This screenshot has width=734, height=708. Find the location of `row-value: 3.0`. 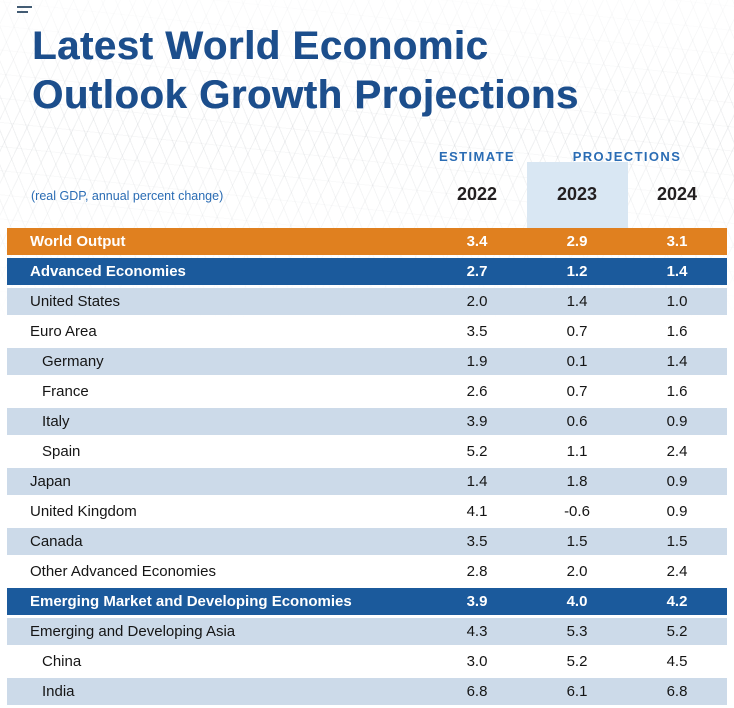

row-value: 3.0 is located at coordinates (477, 661).